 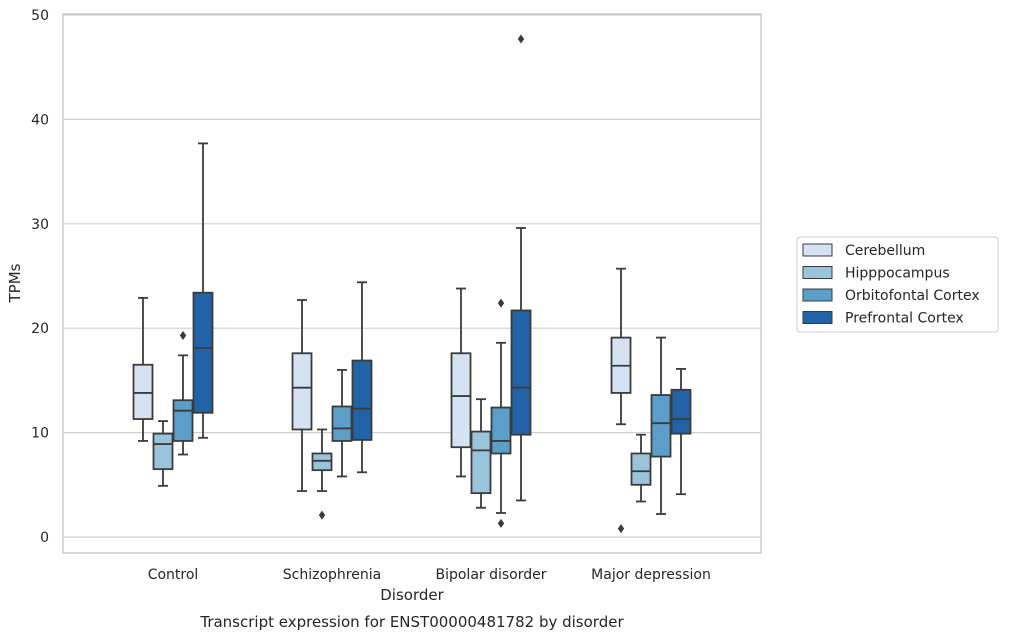 What do you see at coordinates (912, 296) in the screenshot?
I see `legend-label: Orbitofontal Cortex` at bounding box center [912, 296].